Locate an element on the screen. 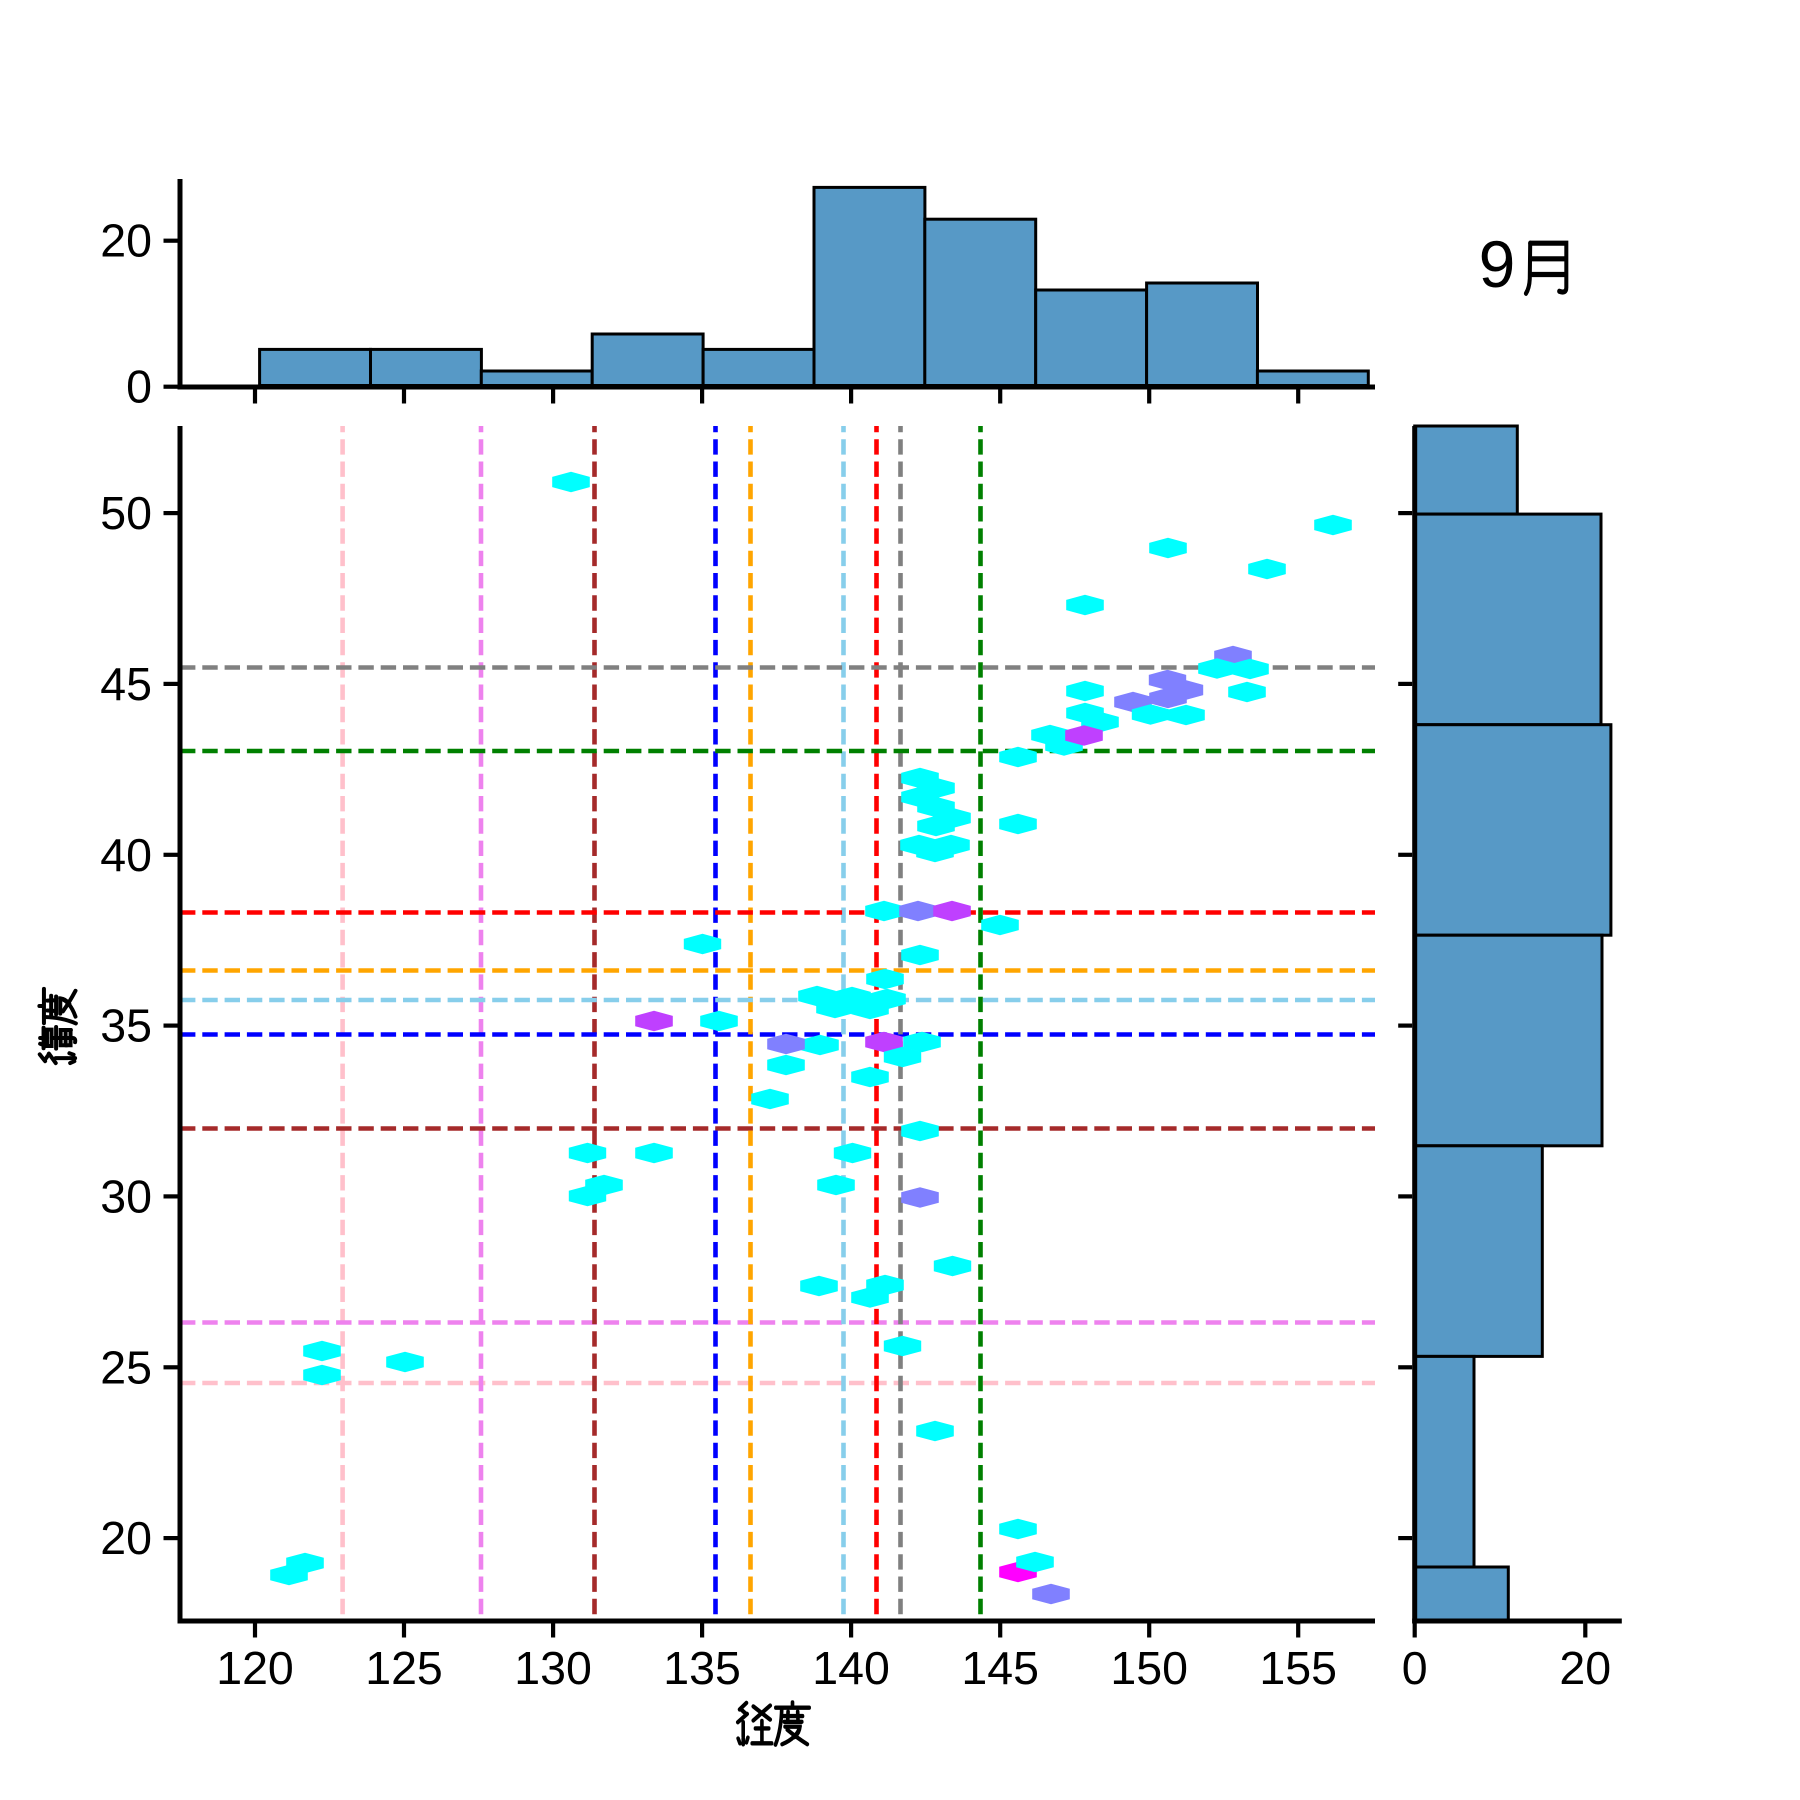 This screenshot has width=1800, height=1800. svg-text: 145 is located at coordinates (1000, 1668).